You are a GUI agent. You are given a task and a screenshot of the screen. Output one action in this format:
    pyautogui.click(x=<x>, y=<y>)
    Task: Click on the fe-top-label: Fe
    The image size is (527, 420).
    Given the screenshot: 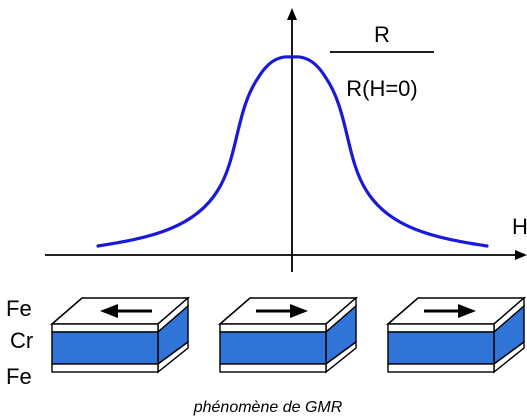 What is the action you would take?
    pyautogui.click(x=19, y=308)
    